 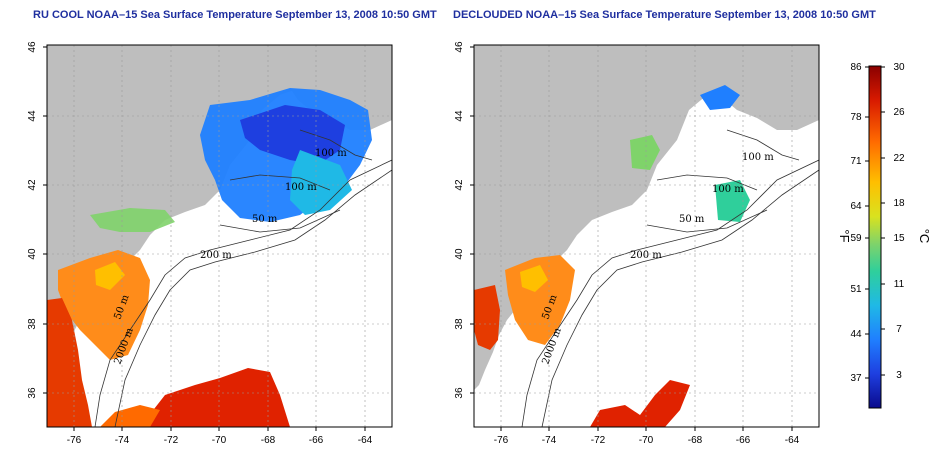 What do you see at coordinates (743, 440) in the screenshot?
I see `right-lon-label: -66` at bounding box center [743, 440].